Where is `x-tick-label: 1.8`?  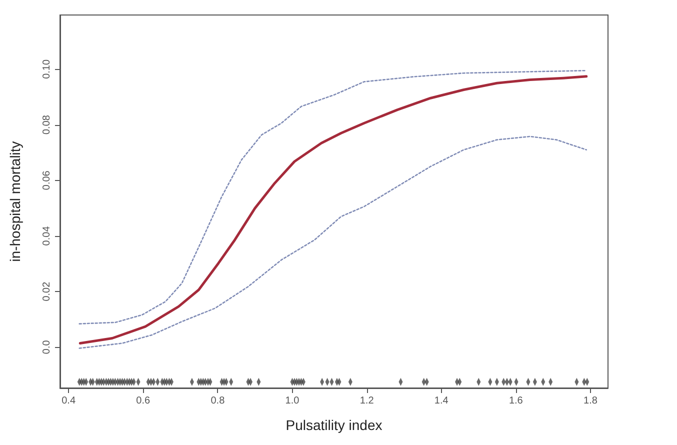 x-tick-label: 1.8 is located at coordinates (591, 401).